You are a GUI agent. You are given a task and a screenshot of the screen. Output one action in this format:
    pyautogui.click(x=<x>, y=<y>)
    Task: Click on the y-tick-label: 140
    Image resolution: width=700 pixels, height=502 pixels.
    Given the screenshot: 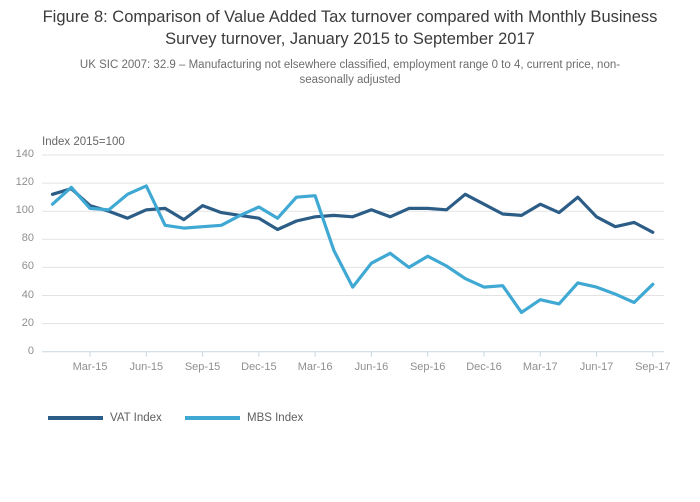 What is the action you would take?
    pyautogui.click(x=24, y=154)
    